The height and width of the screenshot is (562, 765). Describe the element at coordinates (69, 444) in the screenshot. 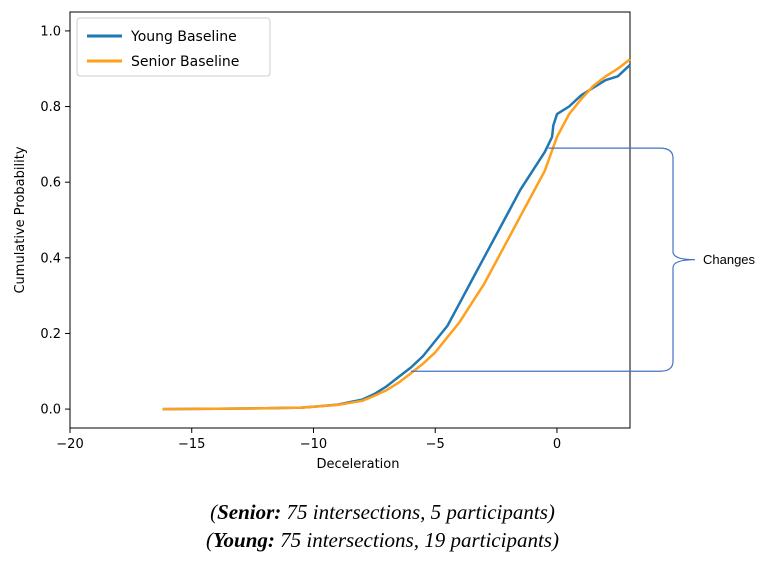

I see `x-tick-label: −20` at that location.